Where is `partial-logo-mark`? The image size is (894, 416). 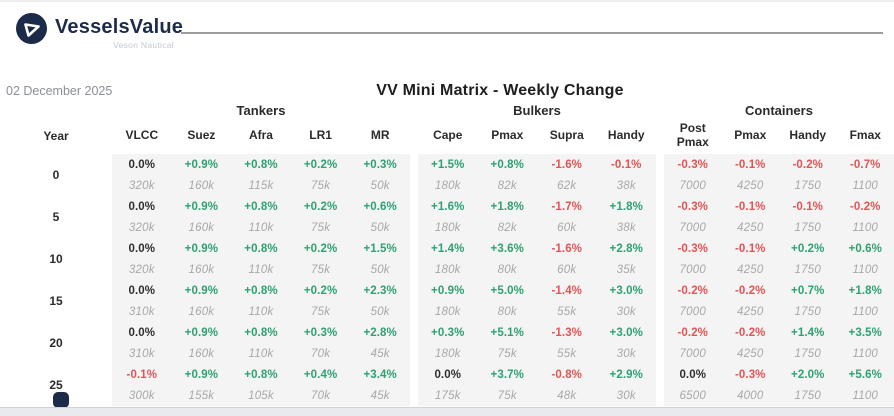 partial-logo-mark is located at coordinates (61, 400).